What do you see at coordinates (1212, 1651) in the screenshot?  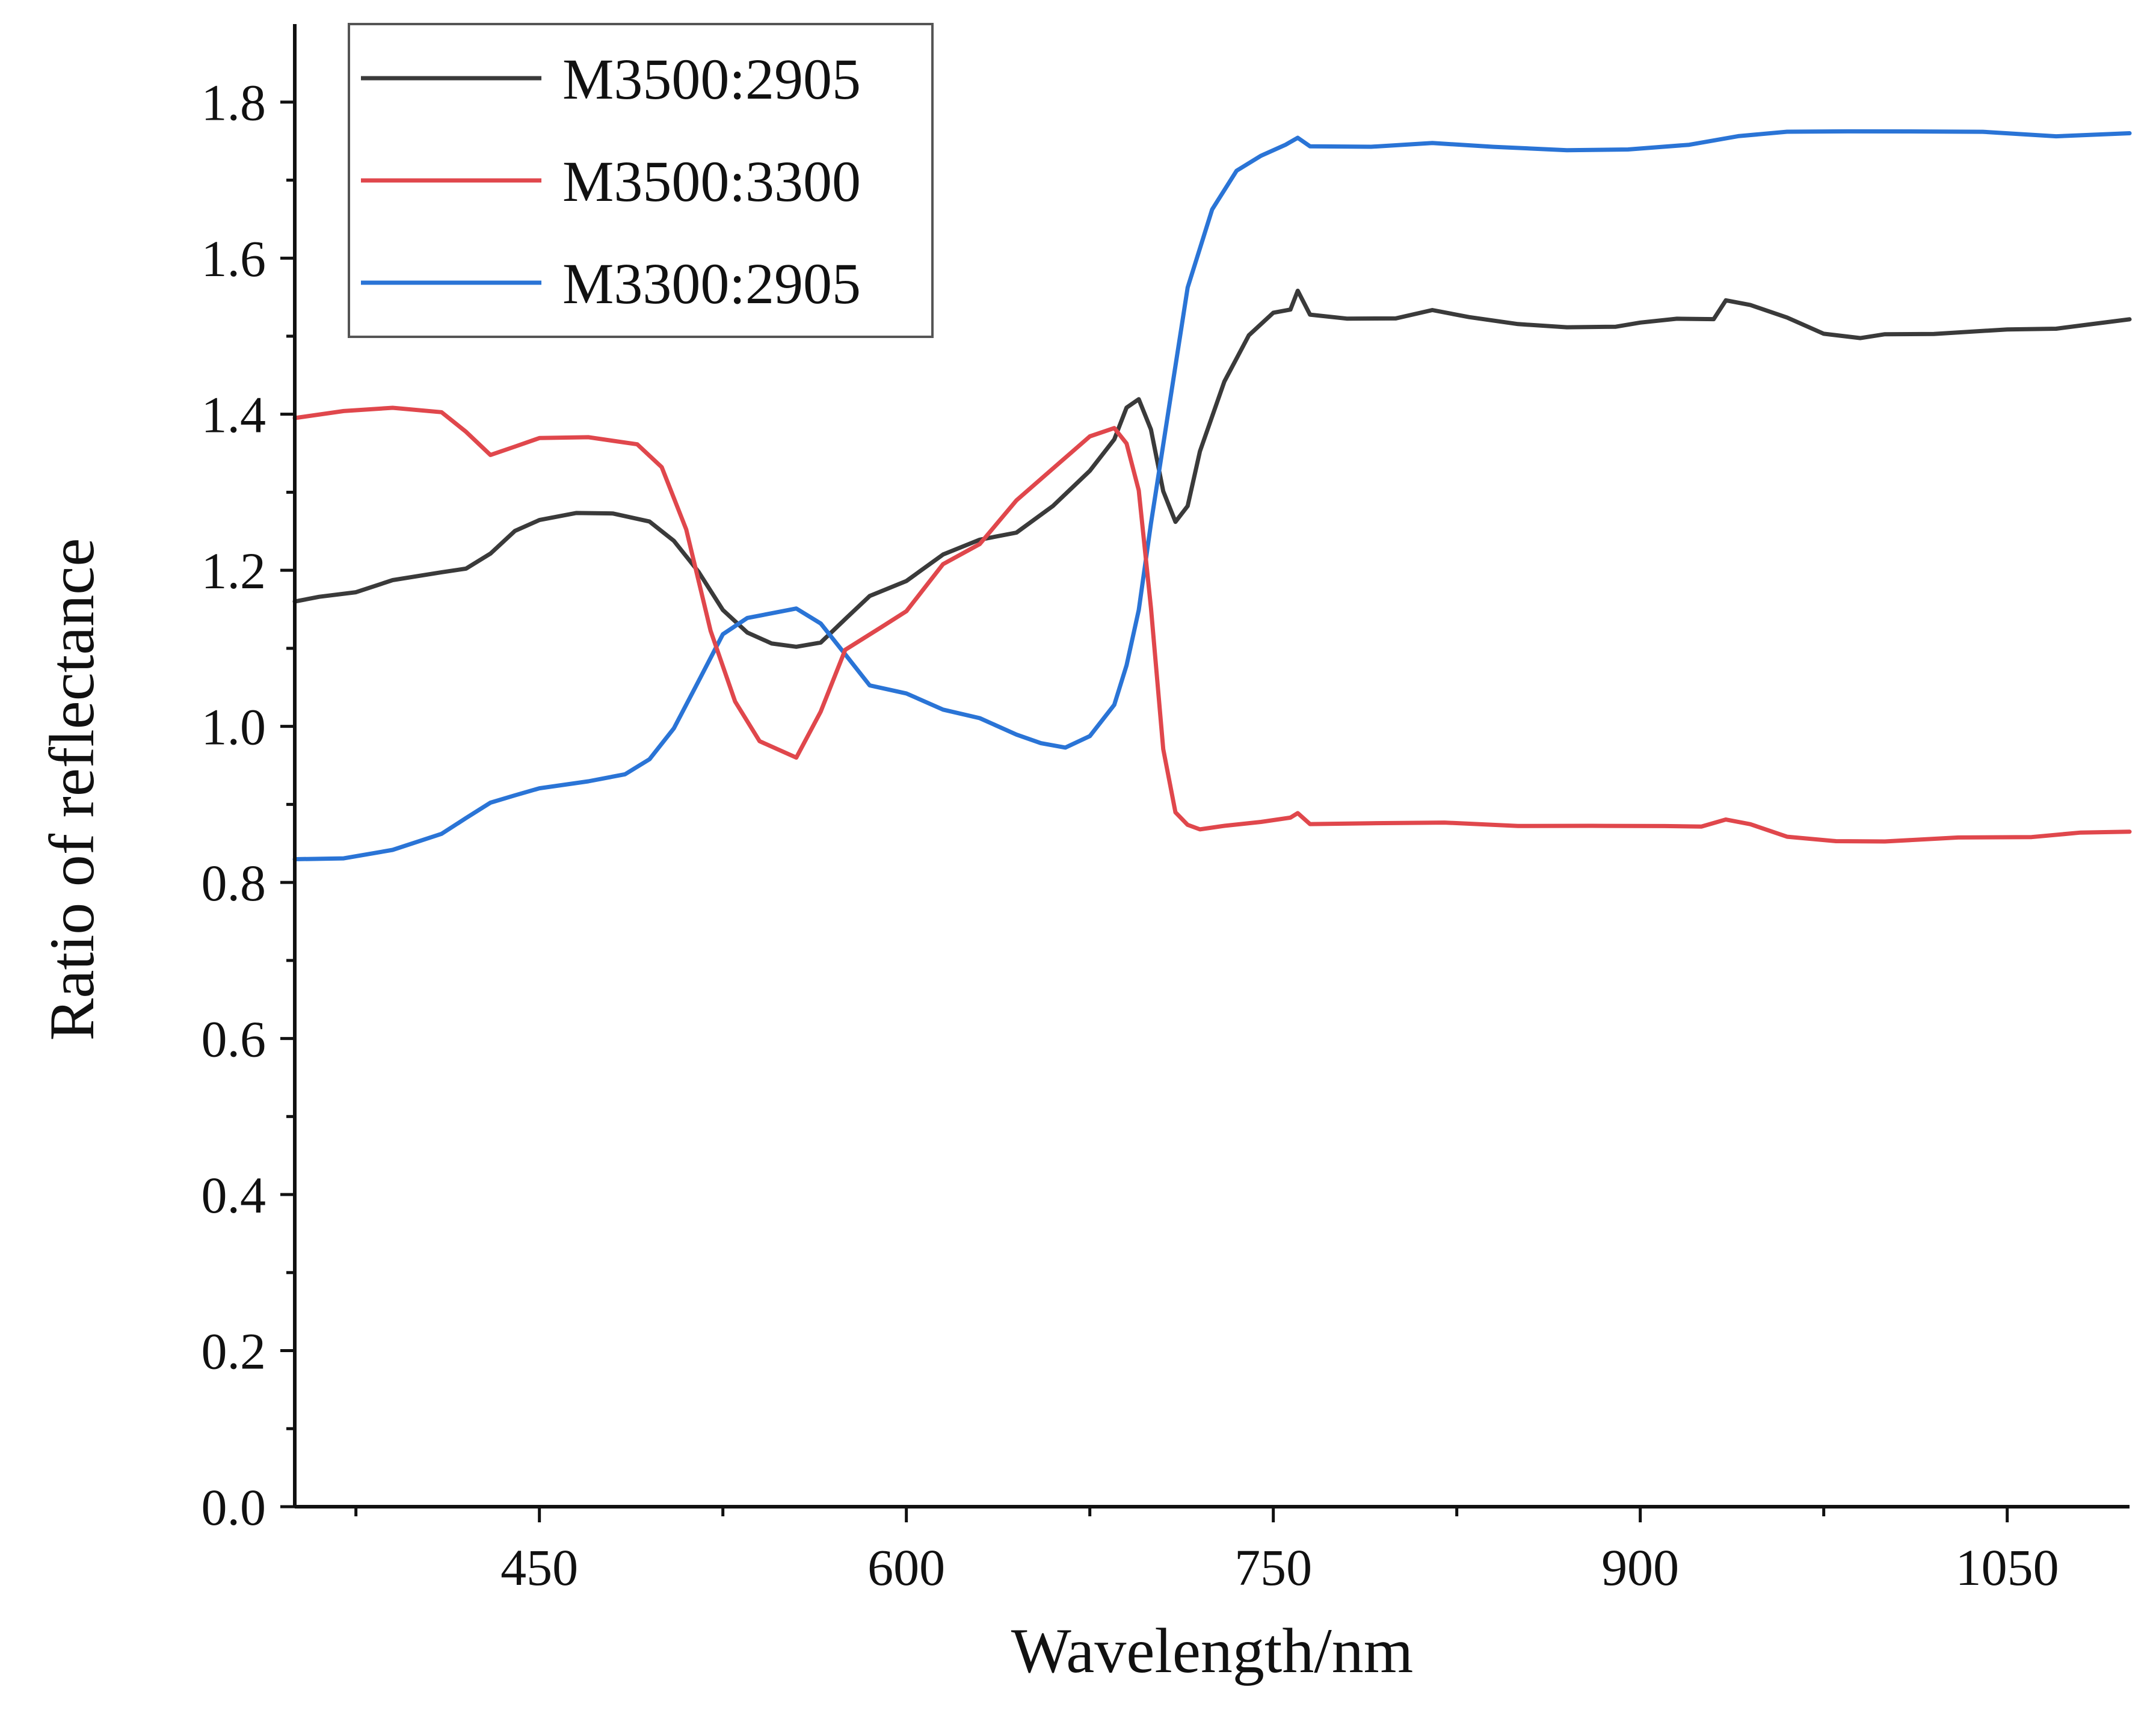 I see `x-axis-title: Wavelength/nm` at bounding box center [1212, 1651].